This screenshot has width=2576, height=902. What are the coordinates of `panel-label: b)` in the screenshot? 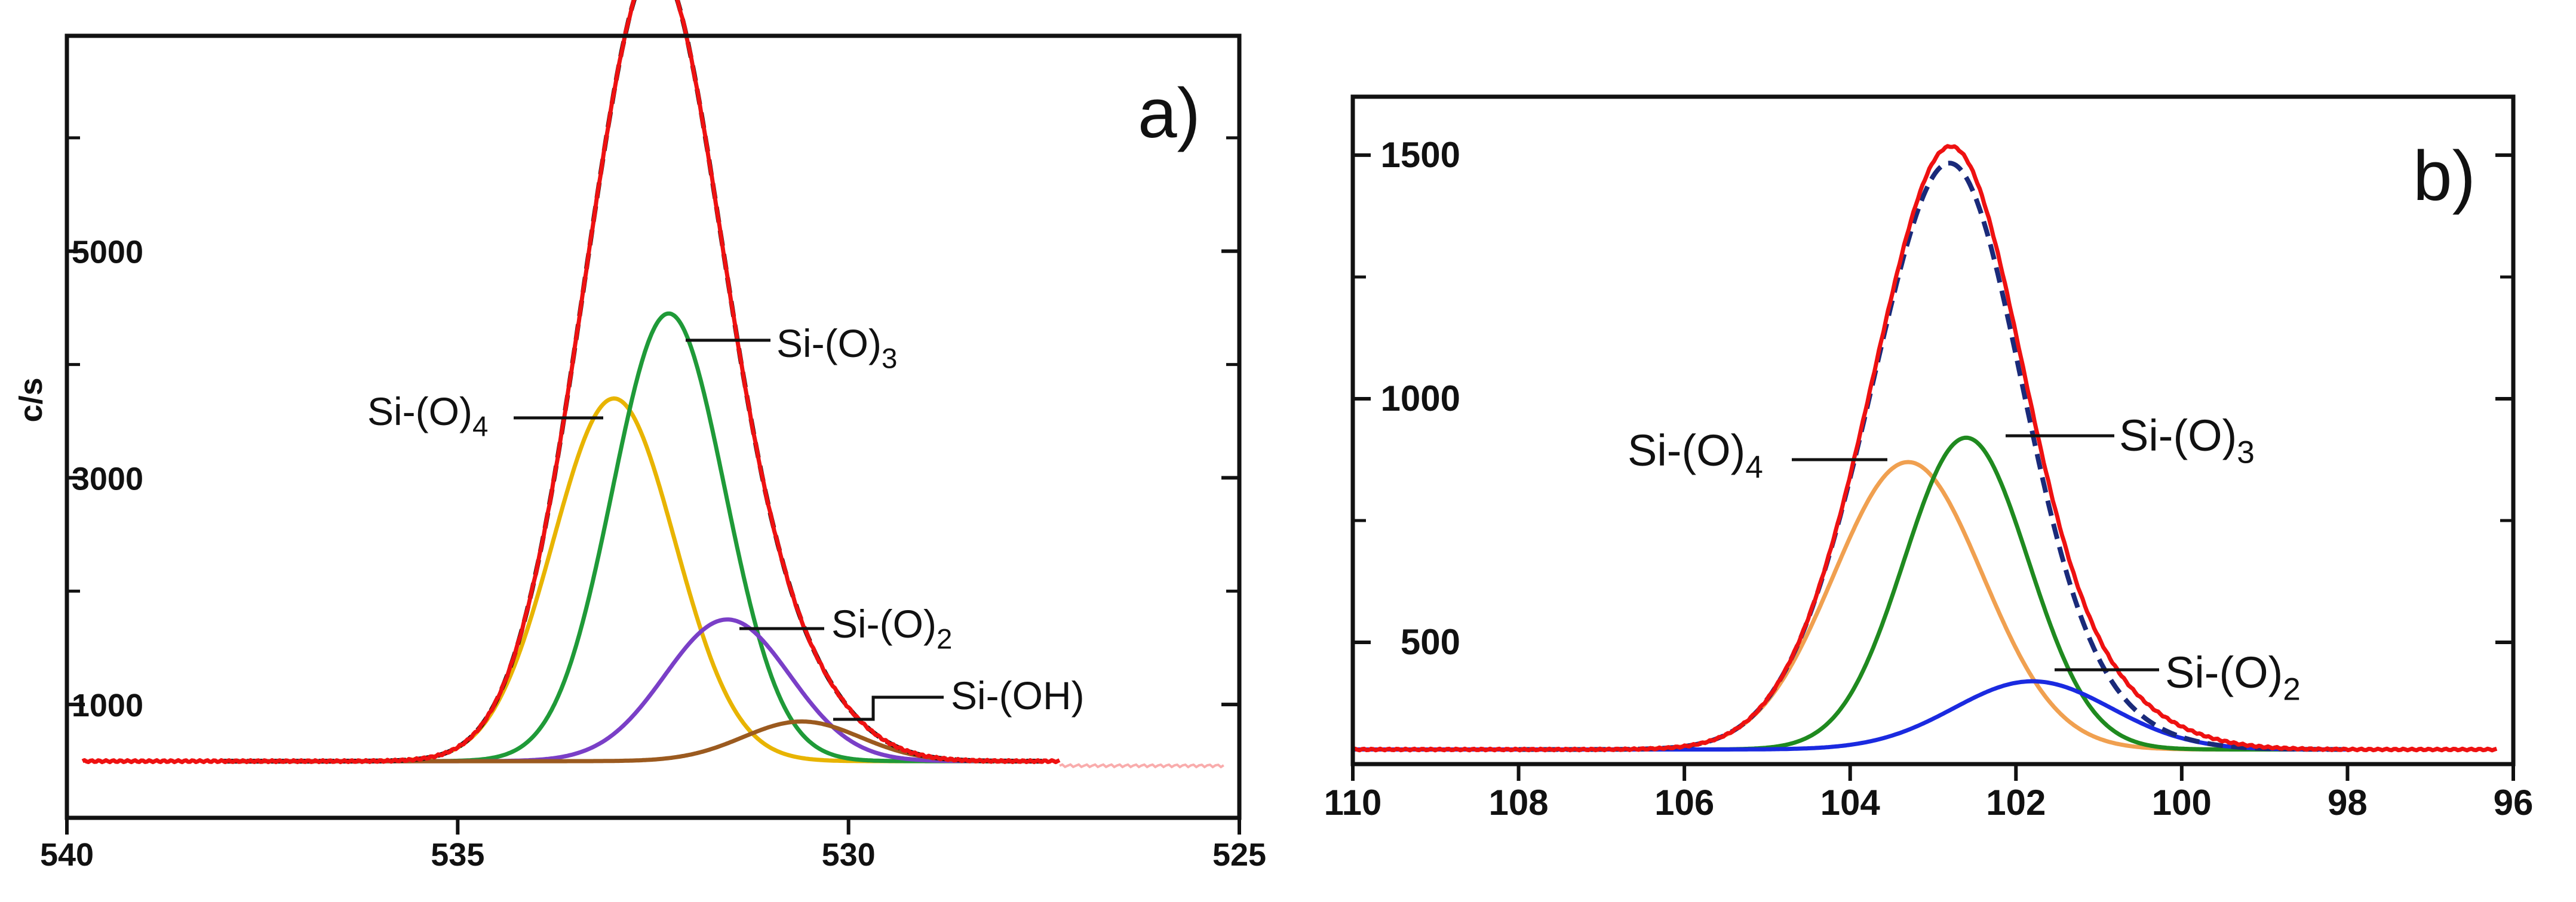 It's located at (2444, 176).